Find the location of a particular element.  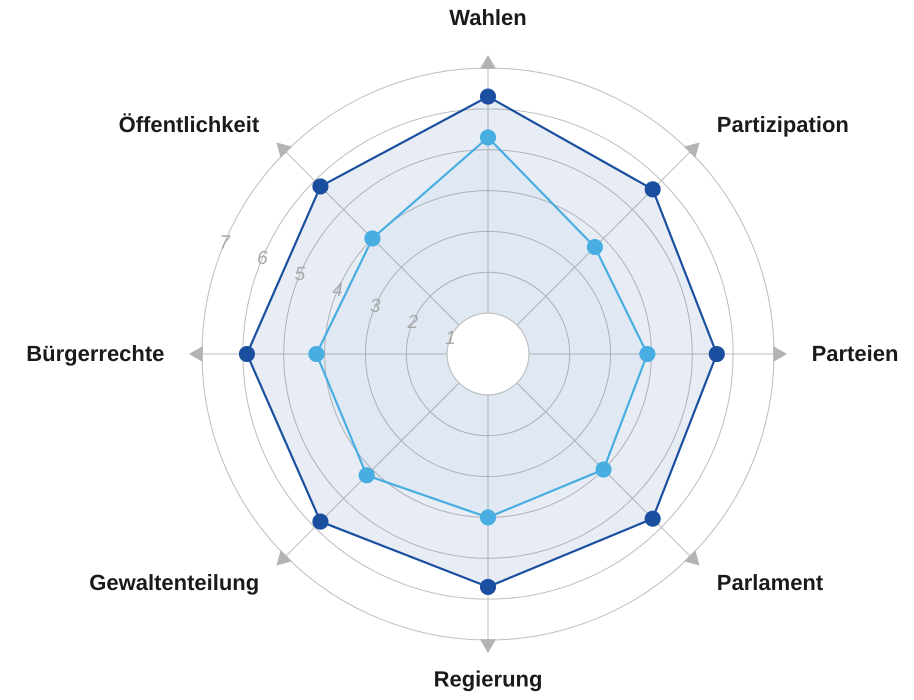

spoke-label: Parlament is located at coordinates (770, 582).